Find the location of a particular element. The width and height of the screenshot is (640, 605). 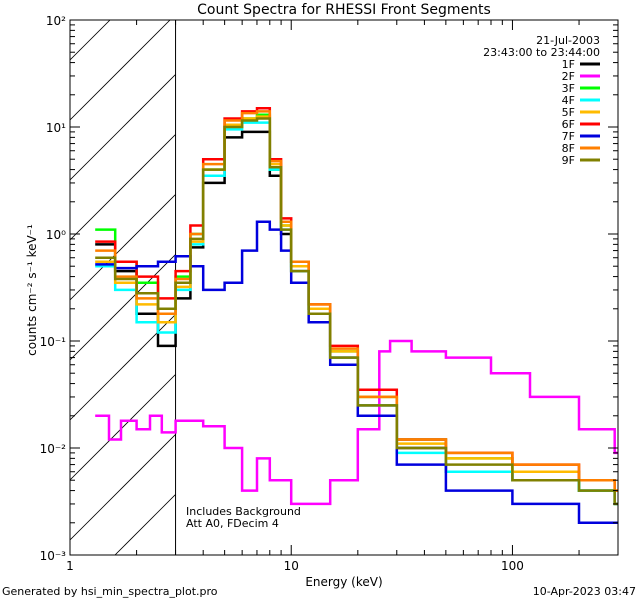

chart-title: Count Spectra for RHESSI Front Segments is located at coordinates (344, 10).